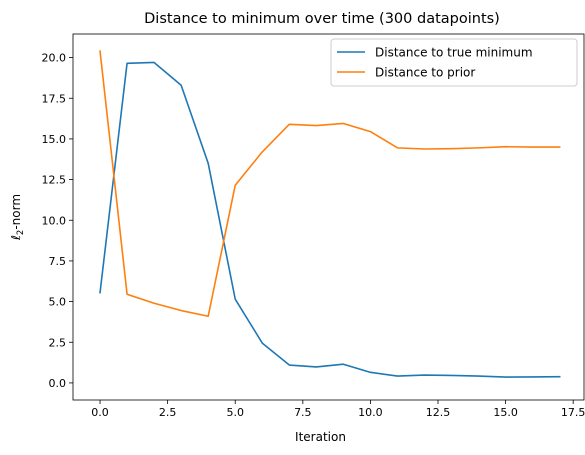  Describe the element at coordinates (505, 412) in the screenshot. I see `x-tick-label: 15.0` at that location.